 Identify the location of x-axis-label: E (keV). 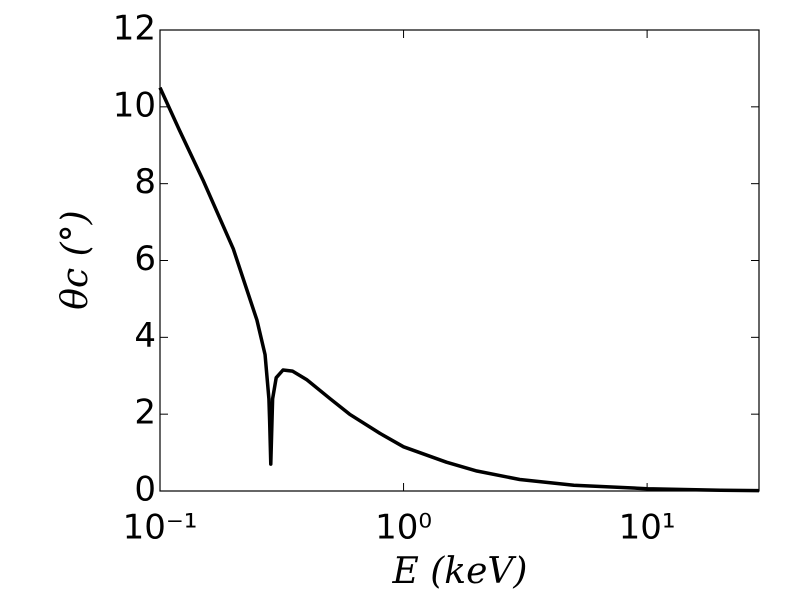
(460, 571).